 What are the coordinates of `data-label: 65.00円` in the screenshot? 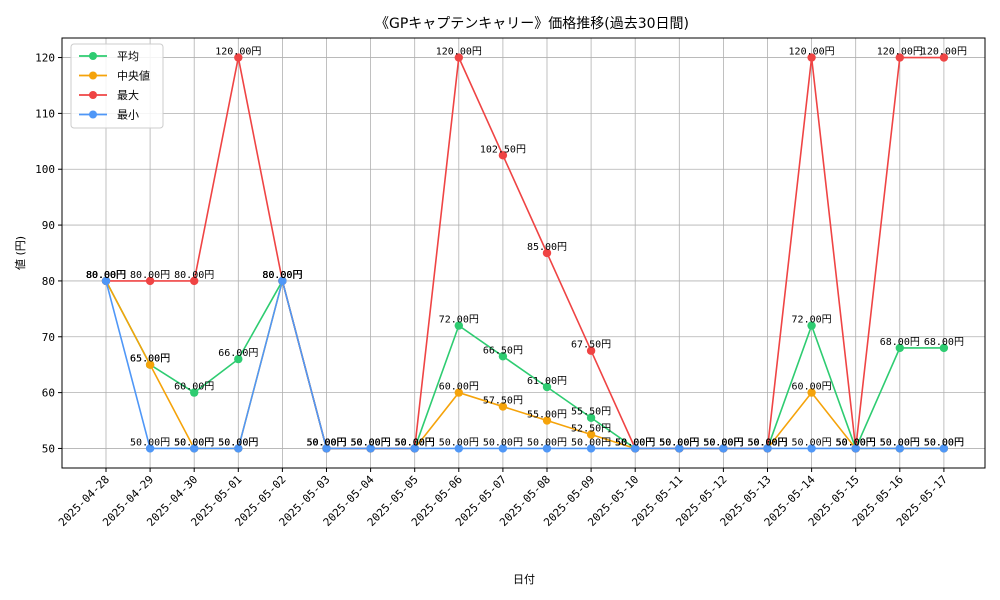 It's located at (150, 359).